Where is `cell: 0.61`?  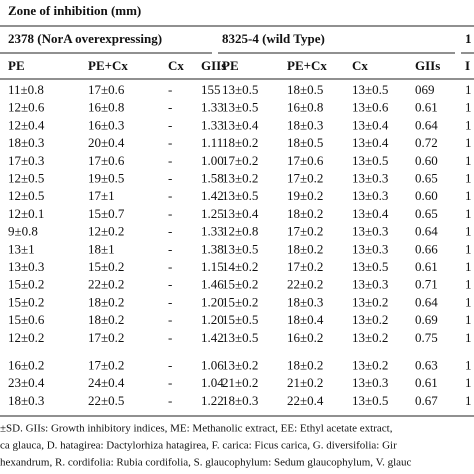
cell: 0.61 is located at coordinates (426, 382).